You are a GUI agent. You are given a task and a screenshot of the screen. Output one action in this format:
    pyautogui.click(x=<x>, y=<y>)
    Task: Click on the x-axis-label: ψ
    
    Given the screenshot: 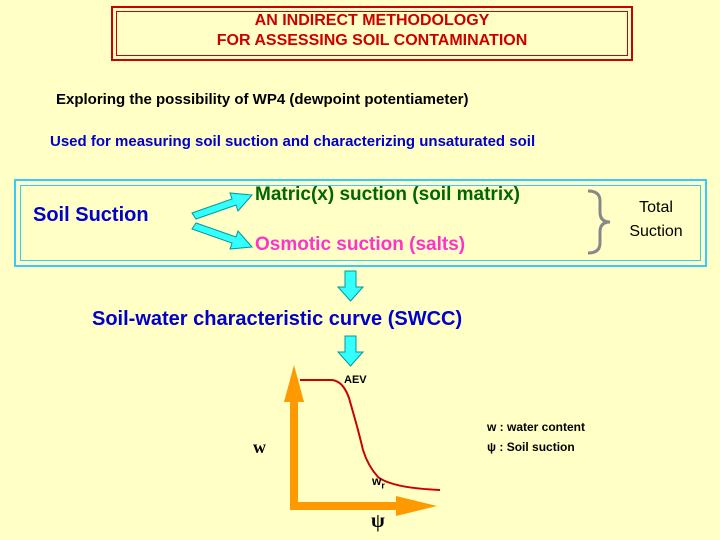 What is the action you would take?
    pyautogui.click(x=378, y=521)
    